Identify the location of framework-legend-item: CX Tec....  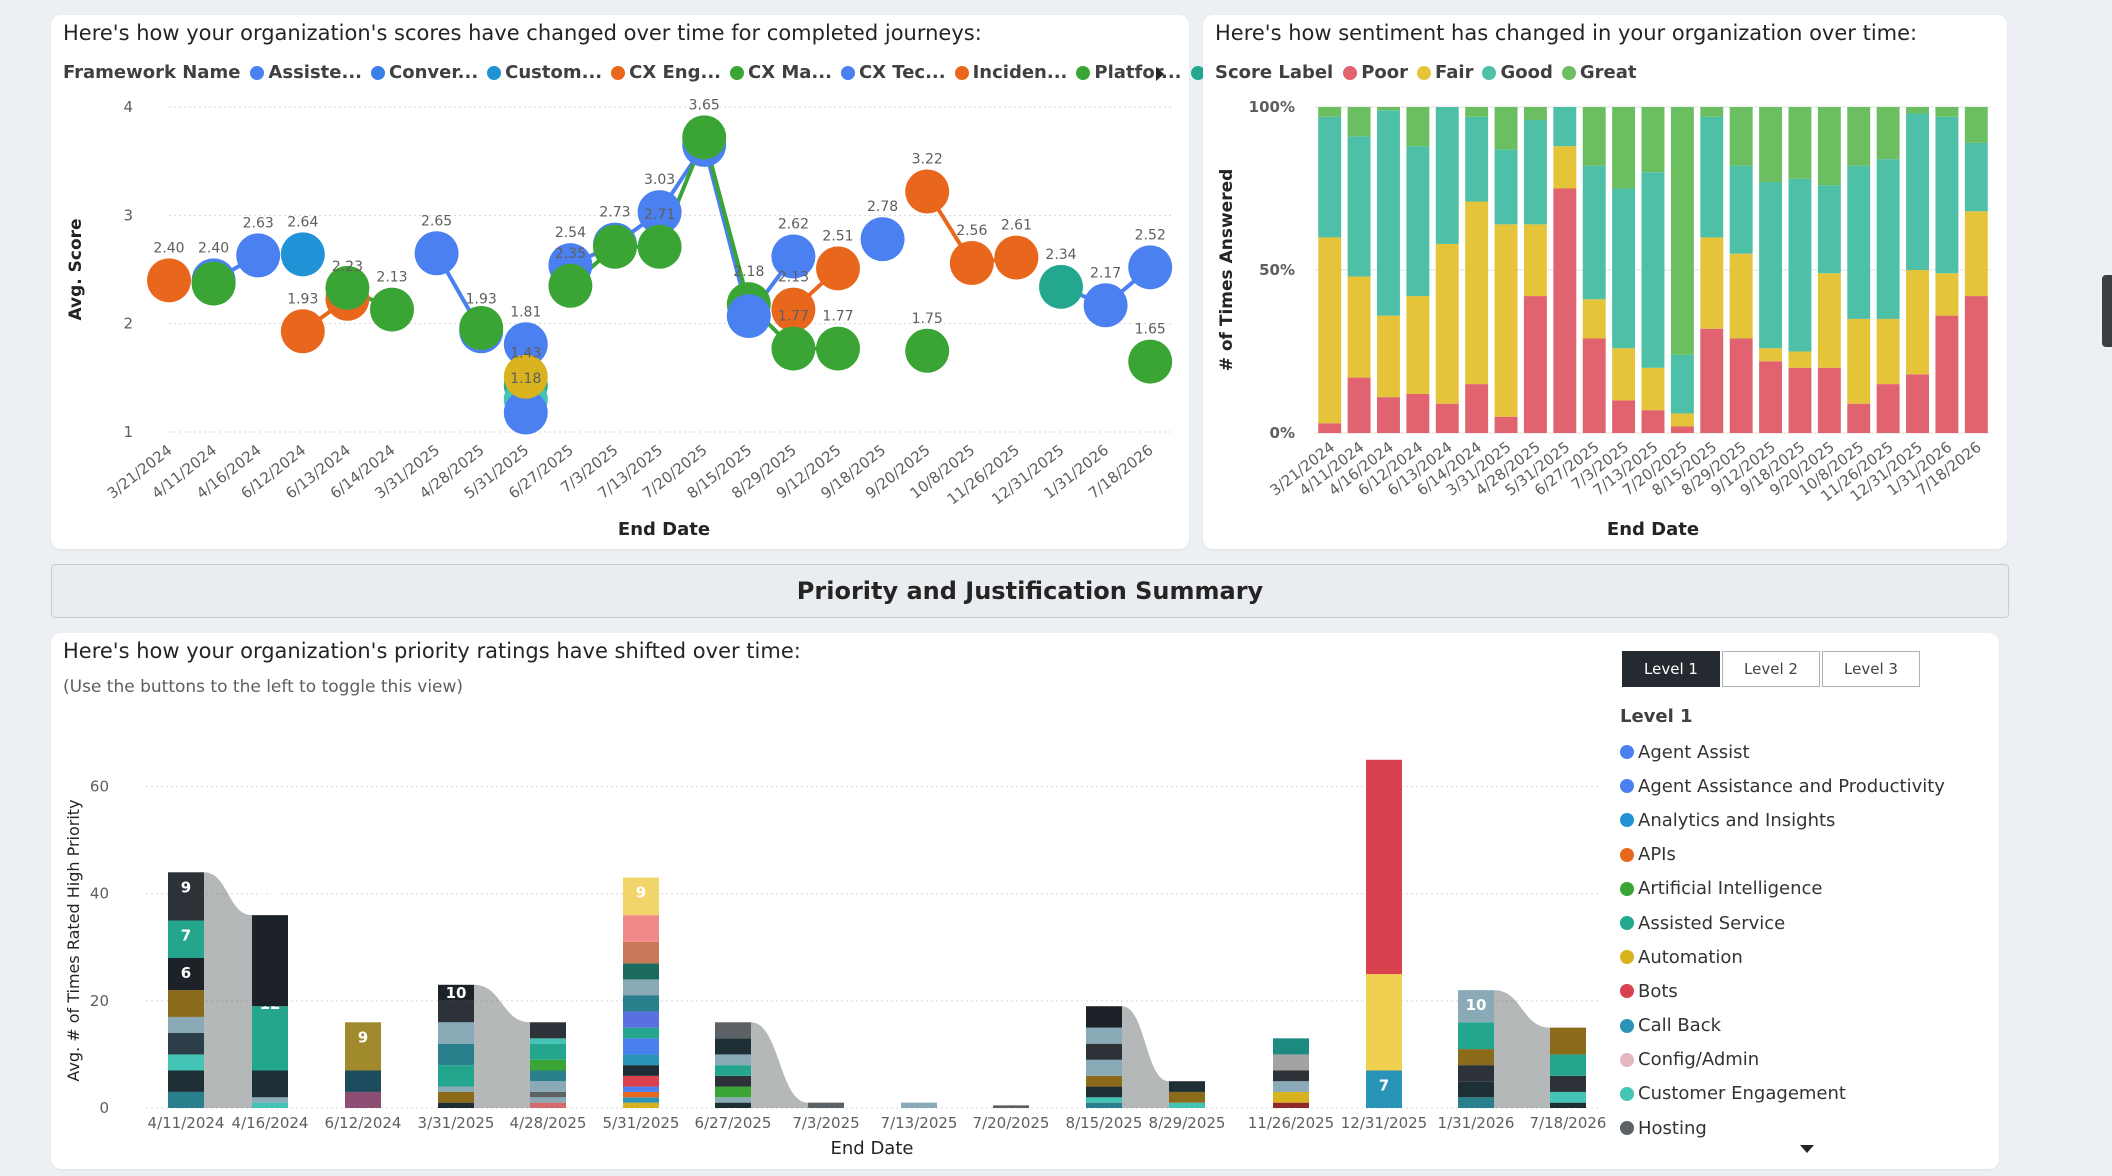
(893, 72).